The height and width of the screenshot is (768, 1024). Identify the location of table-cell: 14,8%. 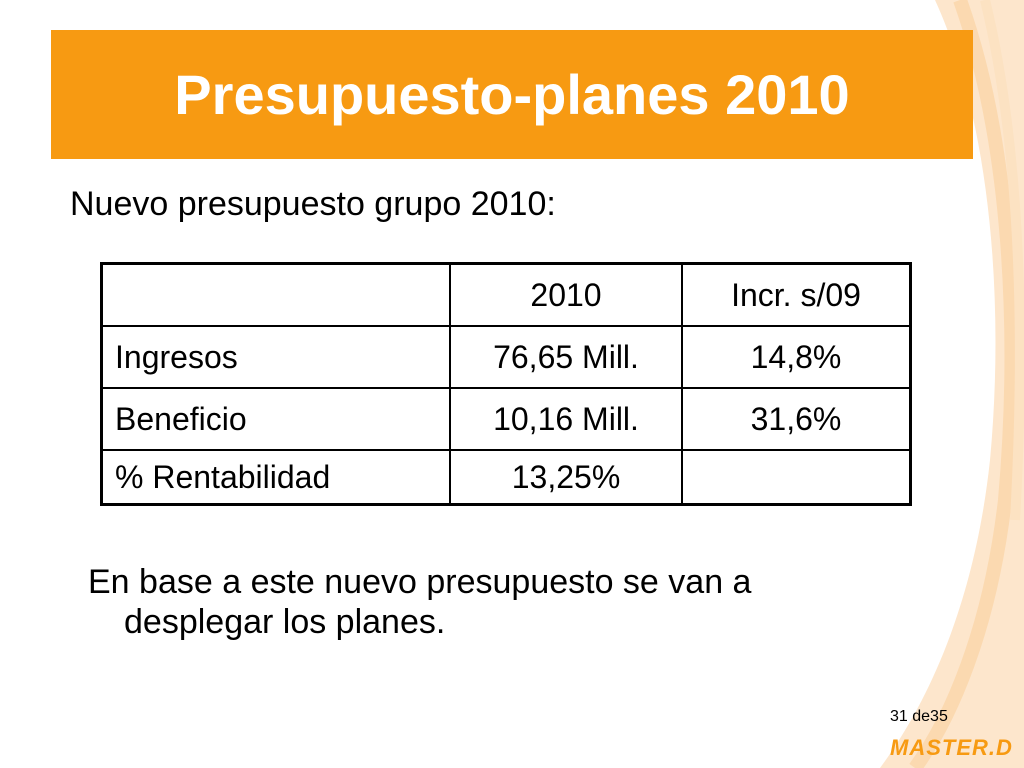
(796, 357).